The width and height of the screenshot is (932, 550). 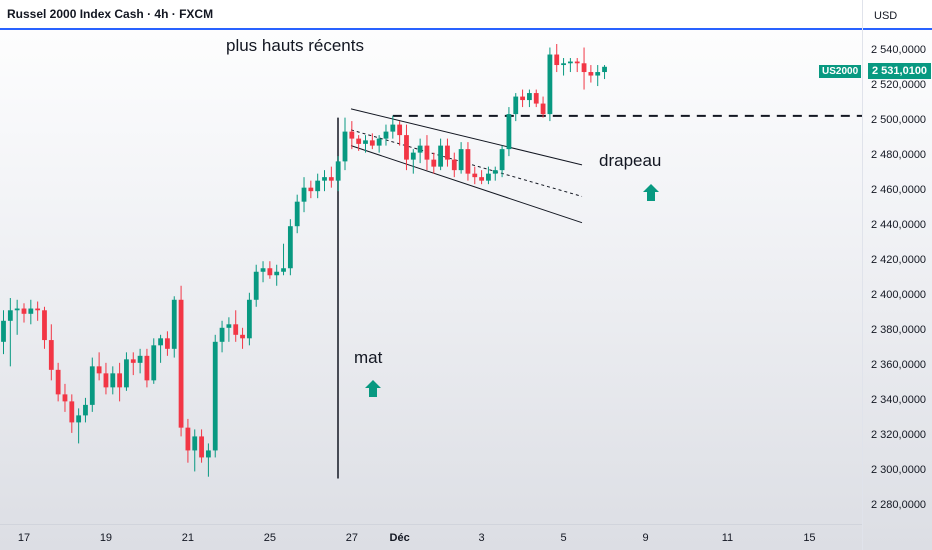 I want to click on y-tick-label: 2 280,0000, so click(x=899, y=505).